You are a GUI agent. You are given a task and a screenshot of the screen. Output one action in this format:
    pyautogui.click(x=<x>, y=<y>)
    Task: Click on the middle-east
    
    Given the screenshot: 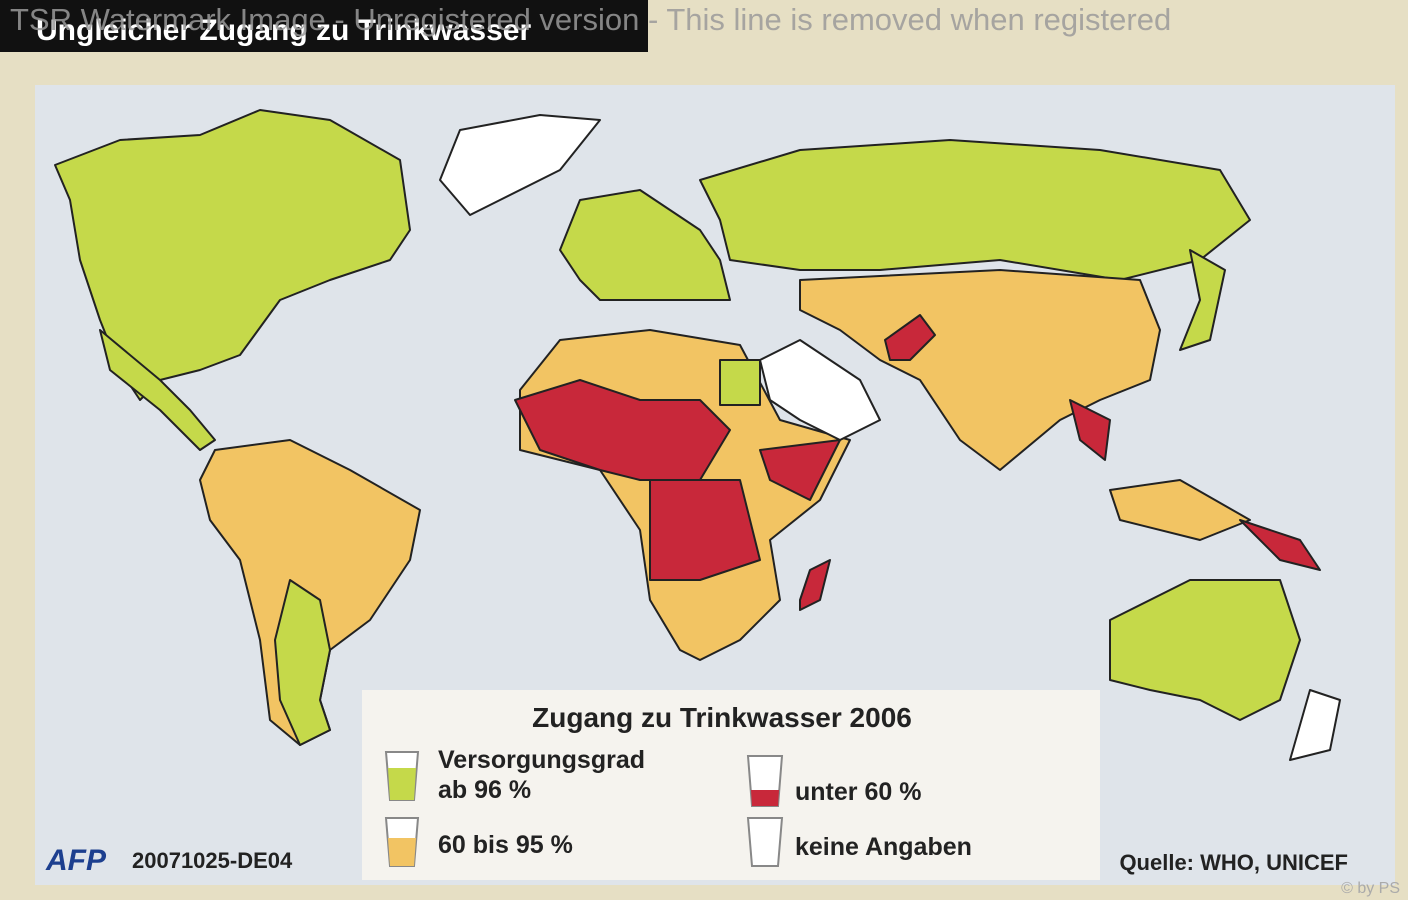 What is the action you would take?
    pyautogui.click(x=820, y=390)
    